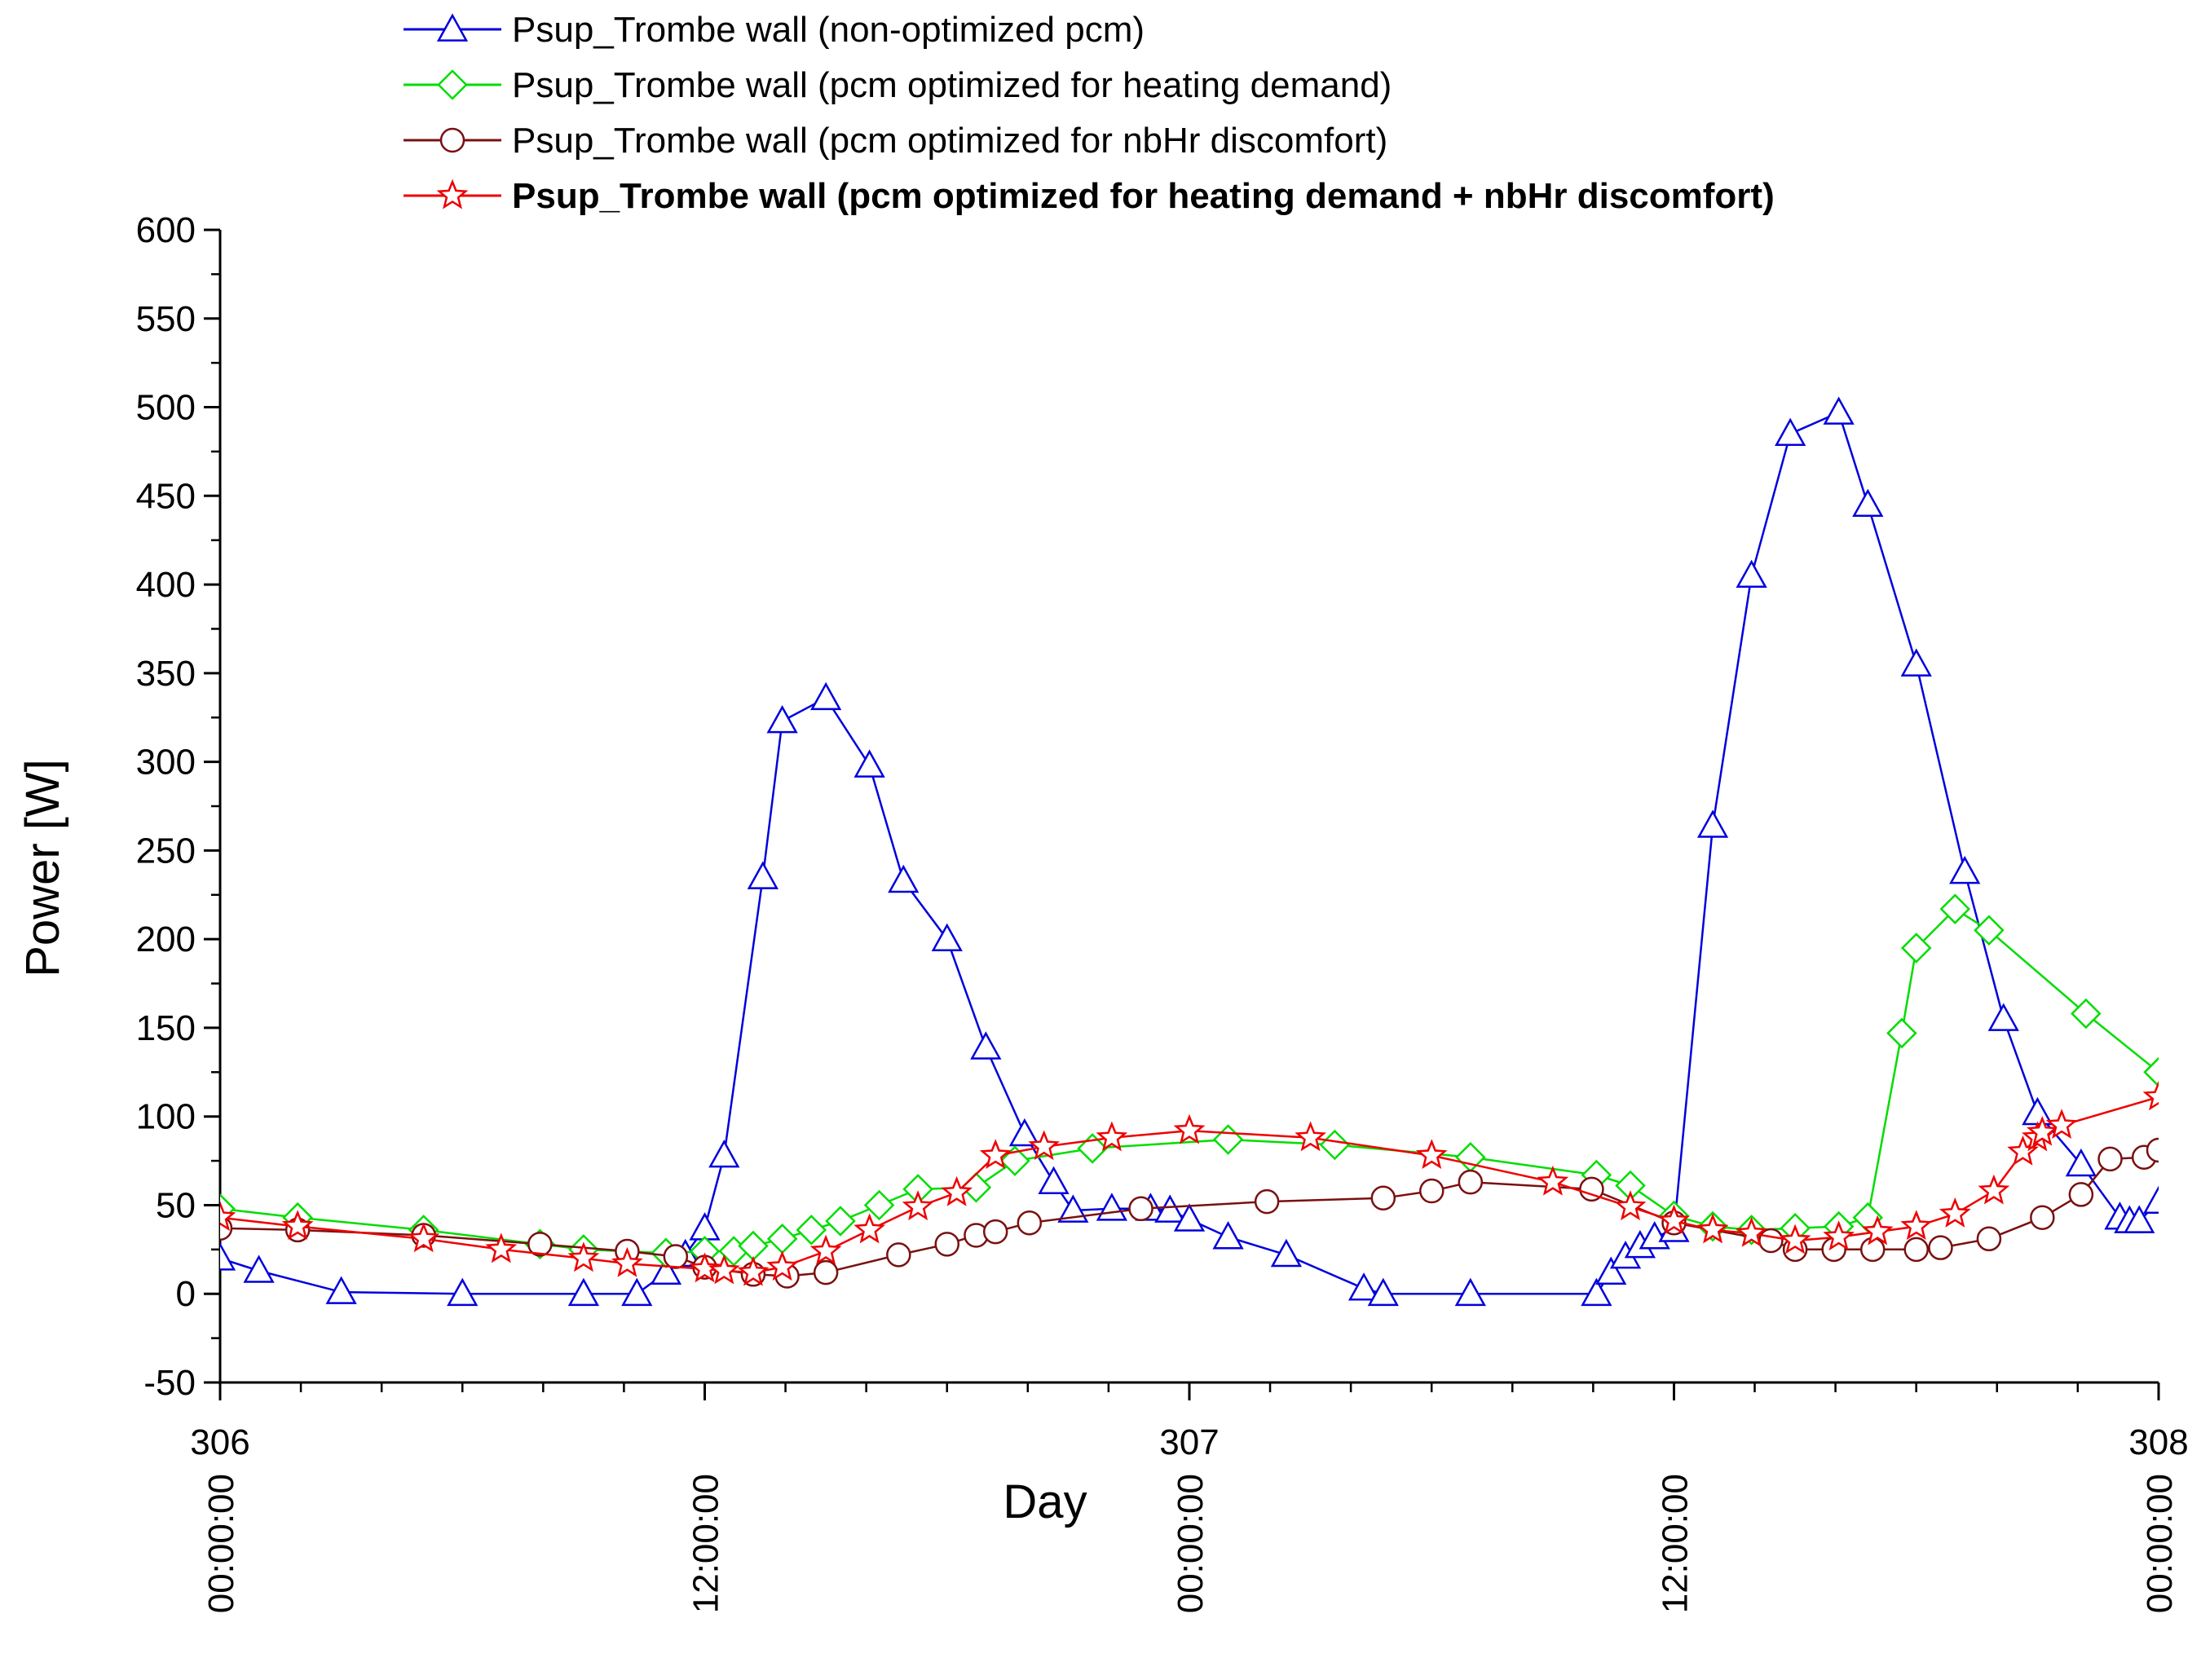  What do you see at coordinates (1191, 1543) in the screenshot?
I see `x-tick-time-label: 00:00:00` at bounding box center [1191, 1543].